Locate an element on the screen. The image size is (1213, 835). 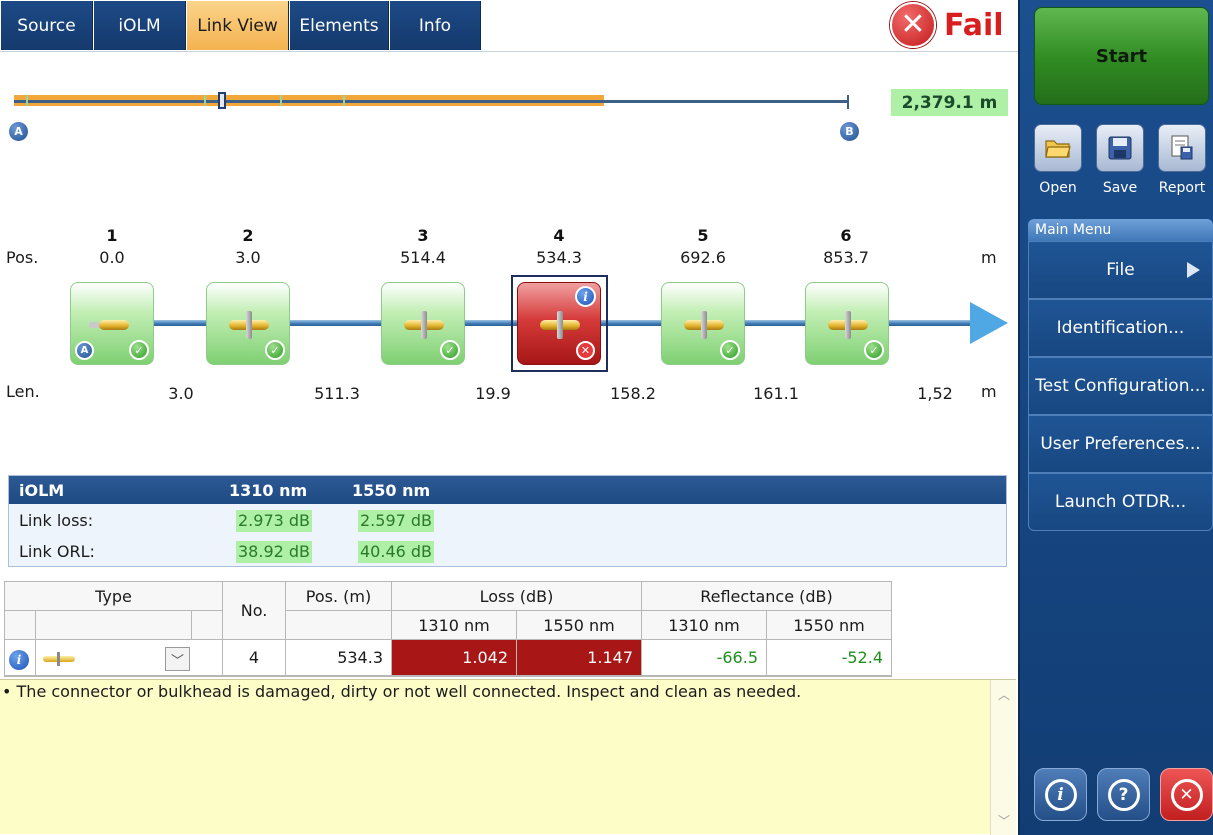
link-distance-bar is located at coordinates (432, 100).